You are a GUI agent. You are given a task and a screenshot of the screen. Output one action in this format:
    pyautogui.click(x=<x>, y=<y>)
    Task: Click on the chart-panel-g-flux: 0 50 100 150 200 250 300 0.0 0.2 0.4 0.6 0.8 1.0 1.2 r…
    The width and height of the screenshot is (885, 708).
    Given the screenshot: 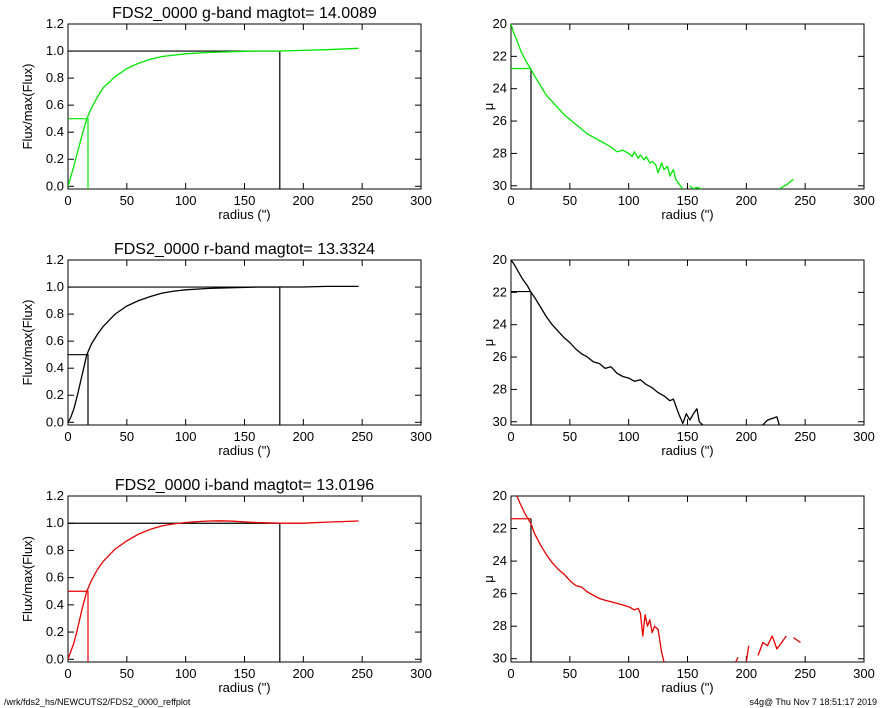 What is the action you would take?
    pyautogui.click(x=226, y=113)
    